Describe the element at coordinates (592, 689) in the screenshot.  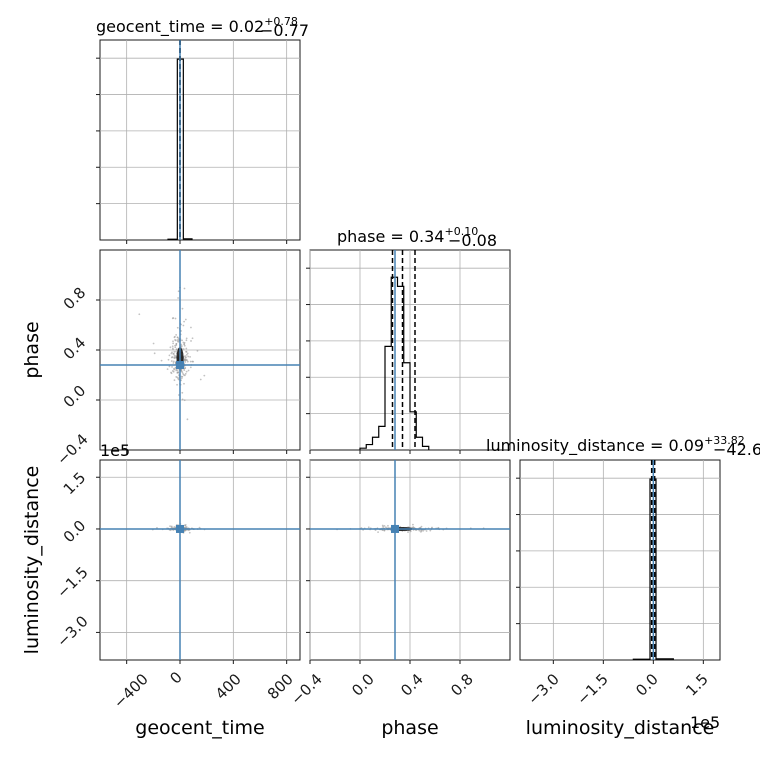
I see `xtick-label: −1.5` at that location.